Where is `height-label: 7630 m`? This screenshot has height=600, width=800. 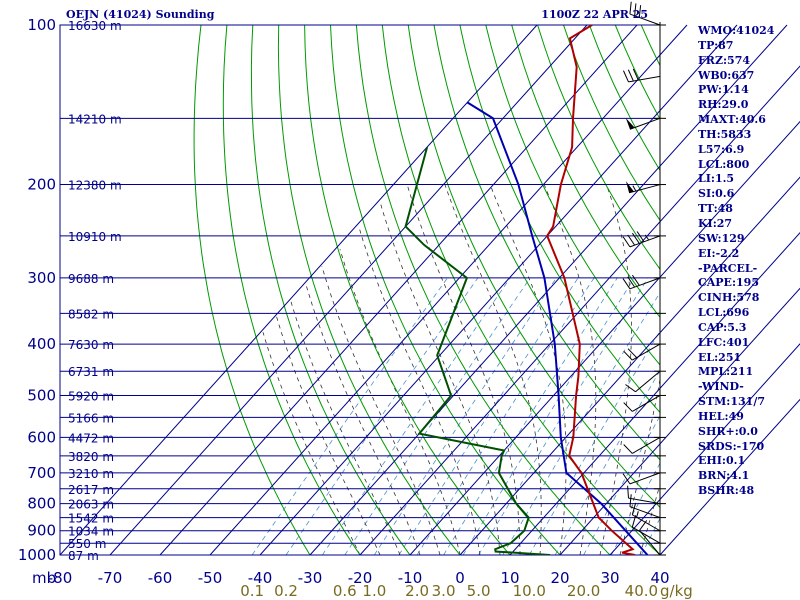 height-label: 7630 m is located at coordinates (91, 345).